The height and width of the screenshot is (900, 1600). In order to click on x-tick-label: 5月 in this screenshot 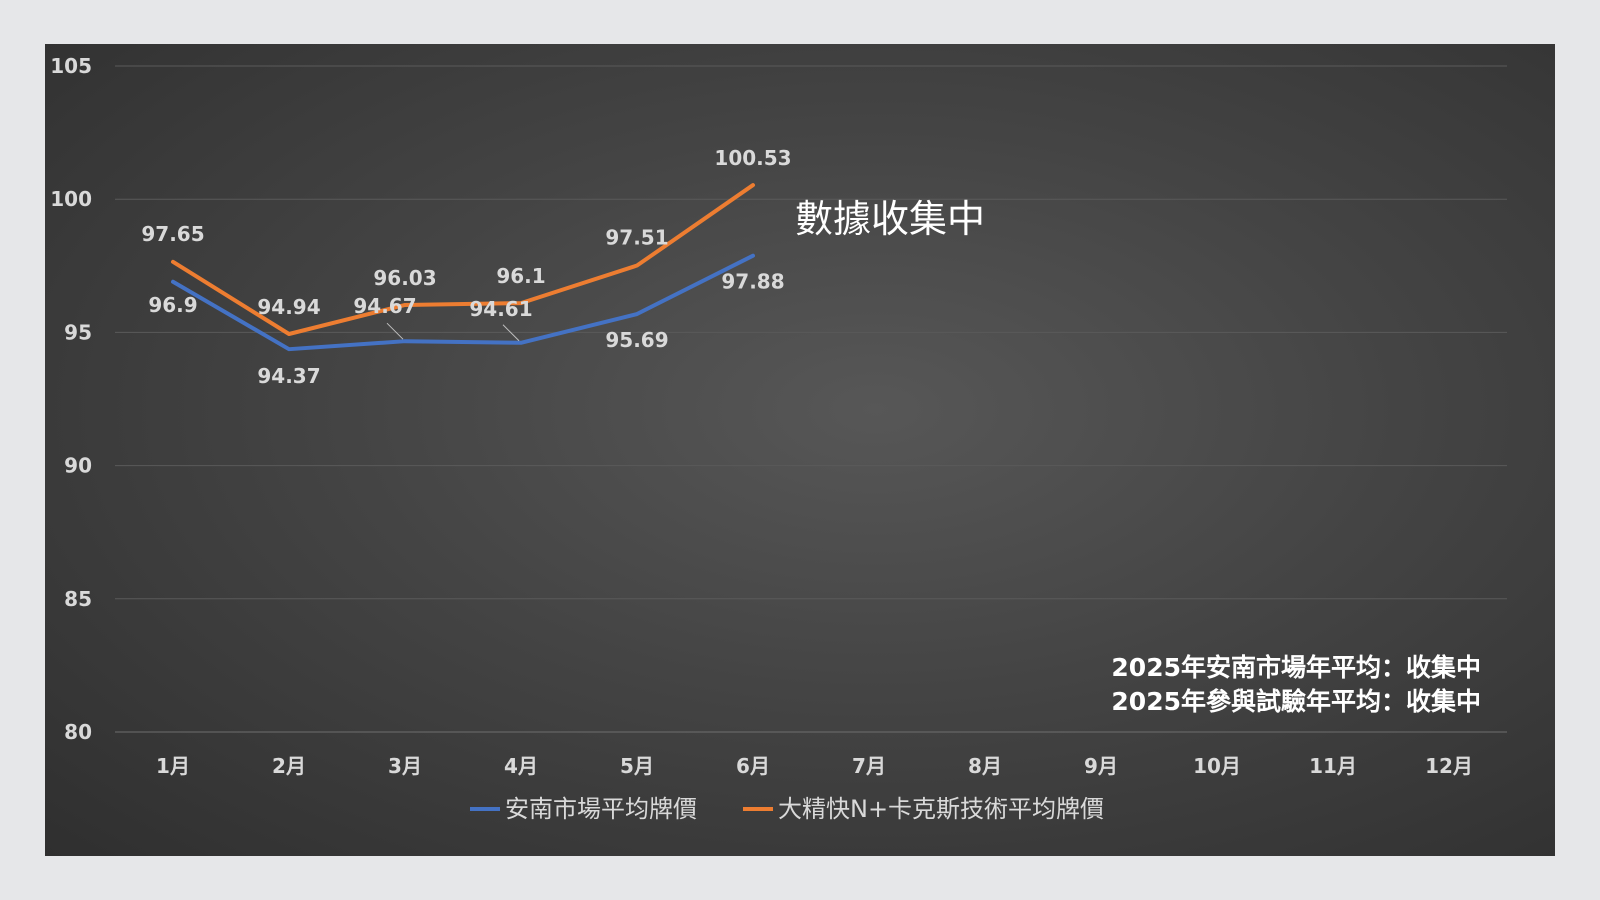, I will do `click(637, 766)`.